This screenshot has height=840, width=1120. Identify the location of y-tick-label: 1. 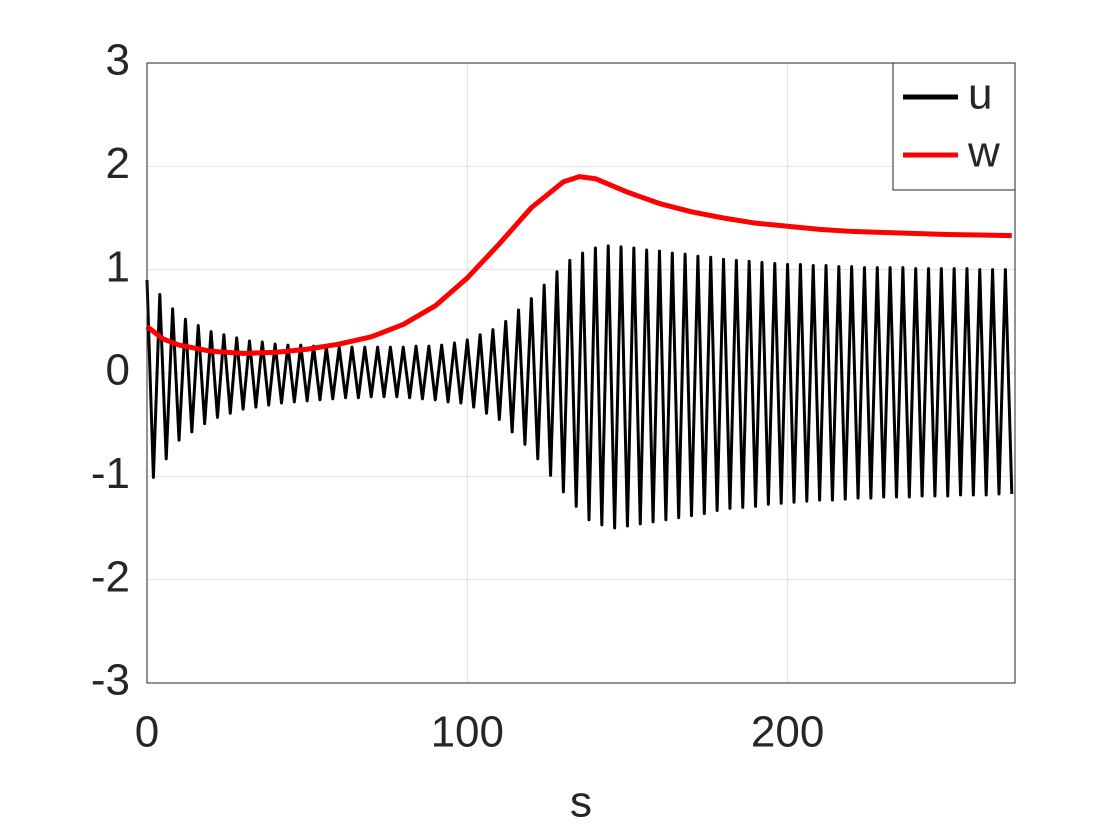
(118, 266).